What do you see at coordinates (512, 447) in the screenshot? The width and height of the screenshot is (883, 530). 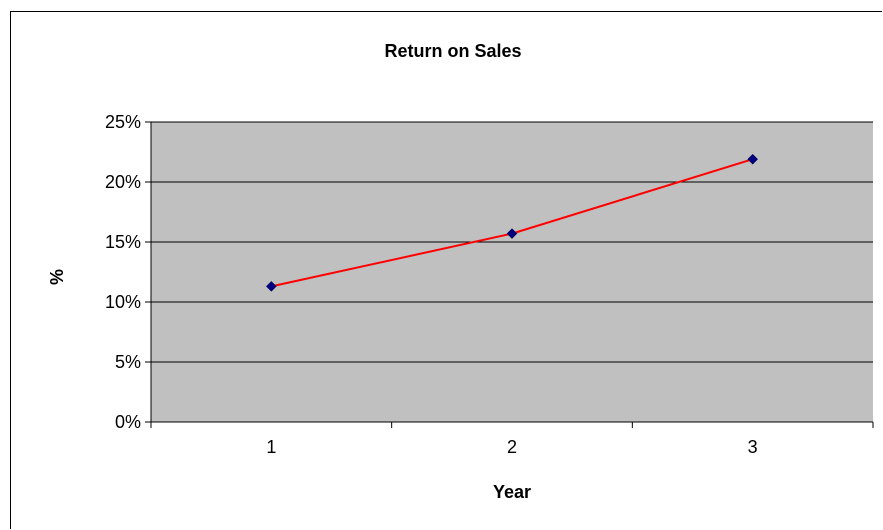 I see `x-tick-label: 2` at bounding box center [512, 447].